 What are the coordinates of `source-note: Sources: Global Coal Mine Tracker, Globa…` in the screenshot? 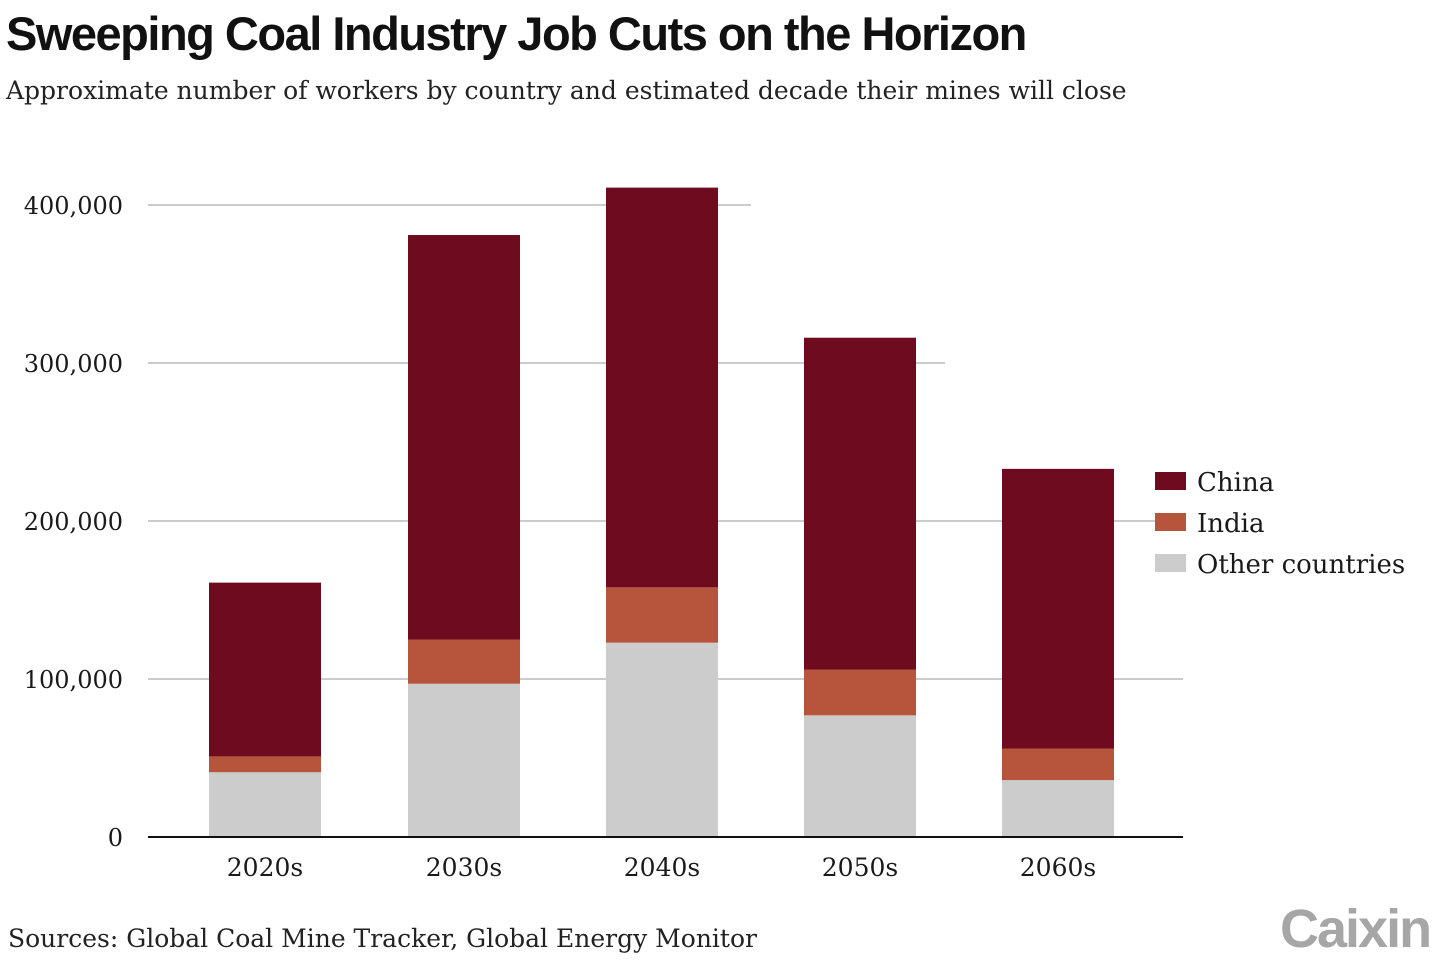 It's located at (382, 938).